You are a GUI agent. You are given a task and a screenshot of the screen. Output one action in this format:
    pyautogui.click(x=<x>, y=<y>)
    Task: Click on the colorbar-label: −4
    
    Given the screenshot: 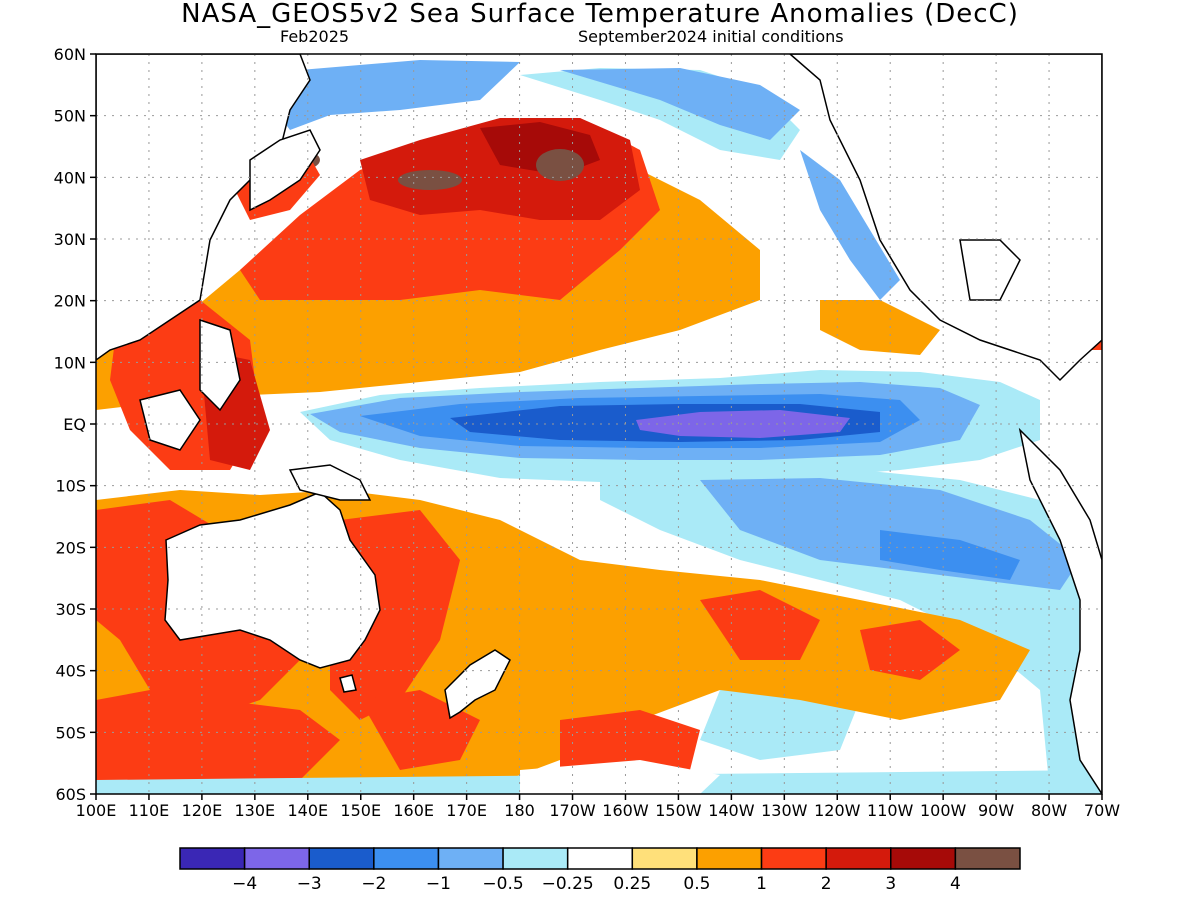 What is the action you would take?
    pyautogui.click(x=244, y=884)
    